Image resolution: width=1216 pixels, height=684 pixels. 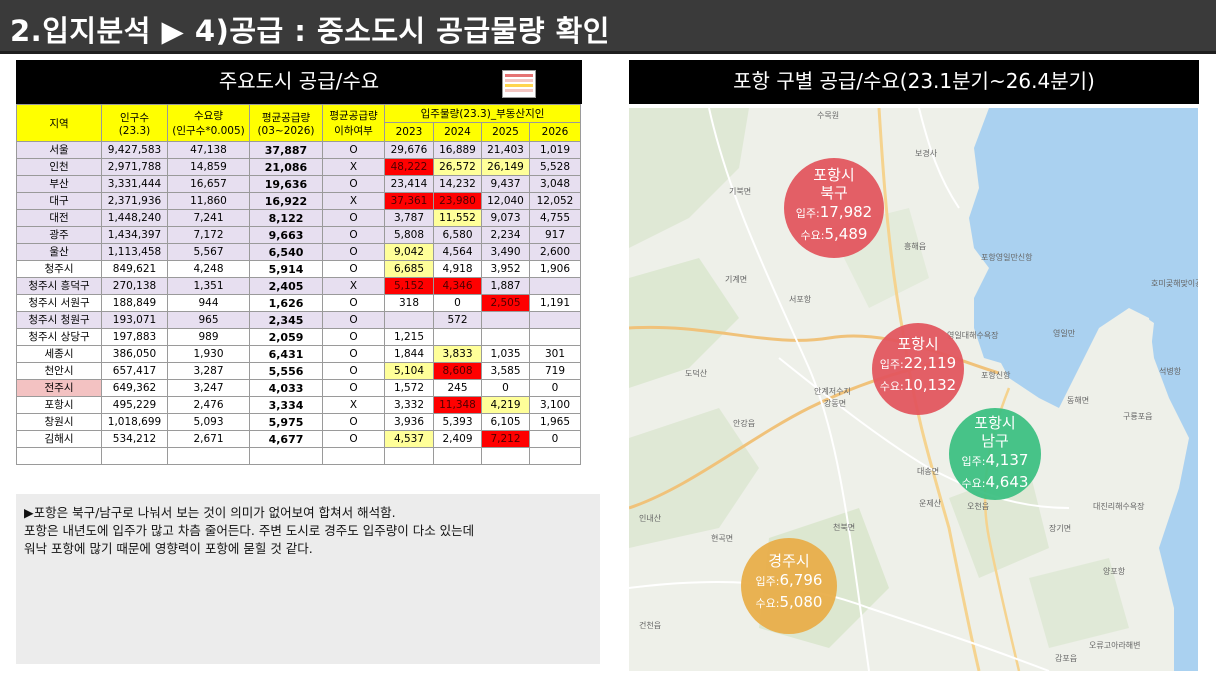 What do you see at coordinates (505, 320) in the screenshot?
I see `cell-y2025` at bounding box center [505, 320].